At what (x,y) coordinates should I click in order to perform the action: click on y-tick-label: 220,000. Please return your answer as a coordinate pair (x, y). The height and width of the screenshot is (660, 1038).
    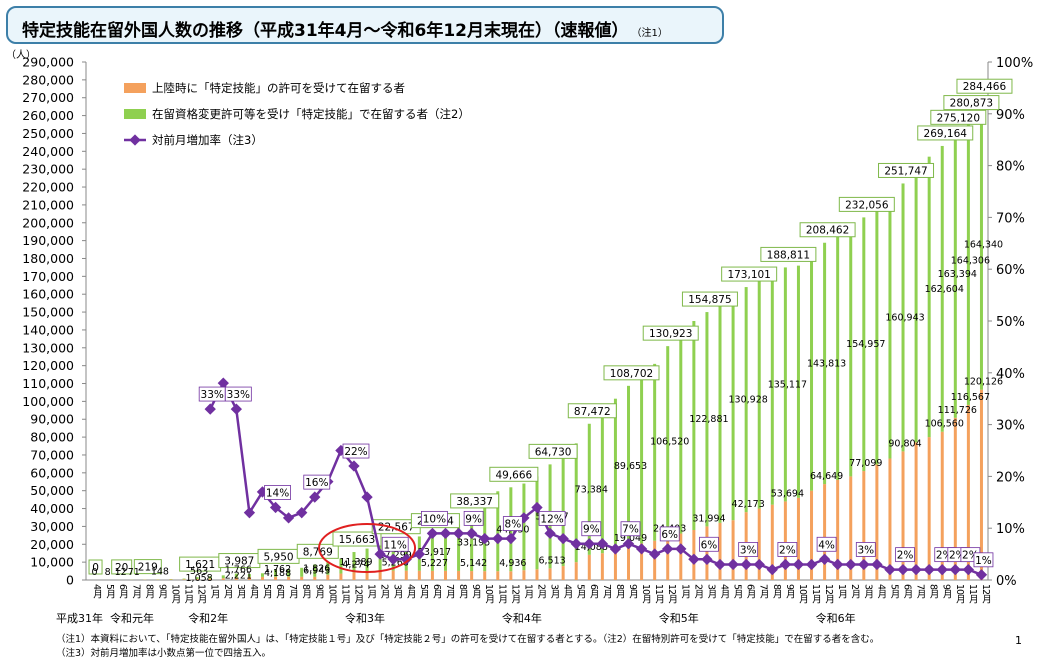
    Looking at the image, I should click on (48, 187).